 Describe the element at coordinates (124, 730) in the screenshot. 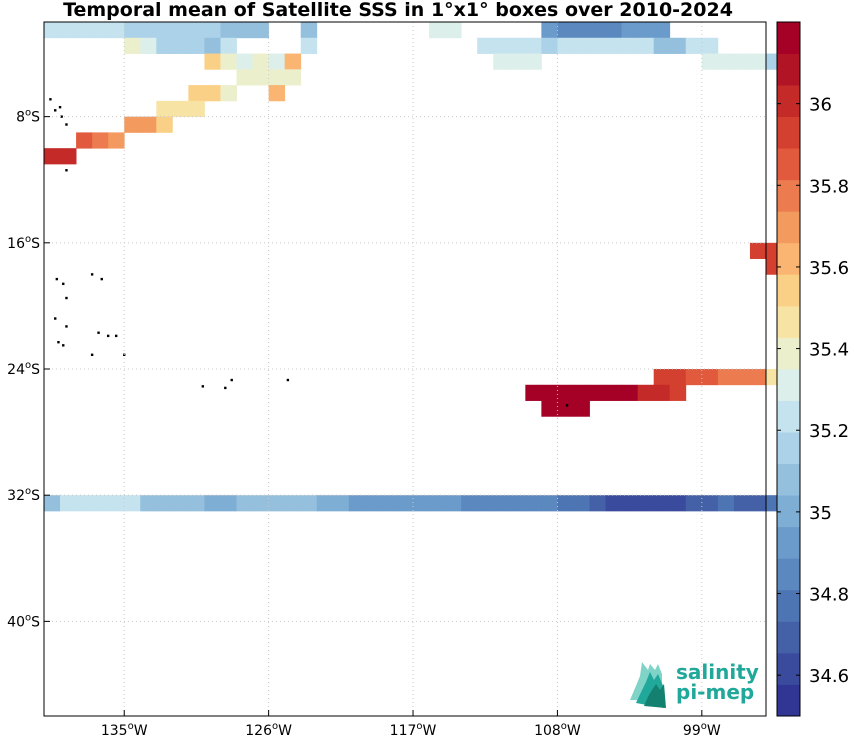

I see `x-tick-label: 135oW` at that location.